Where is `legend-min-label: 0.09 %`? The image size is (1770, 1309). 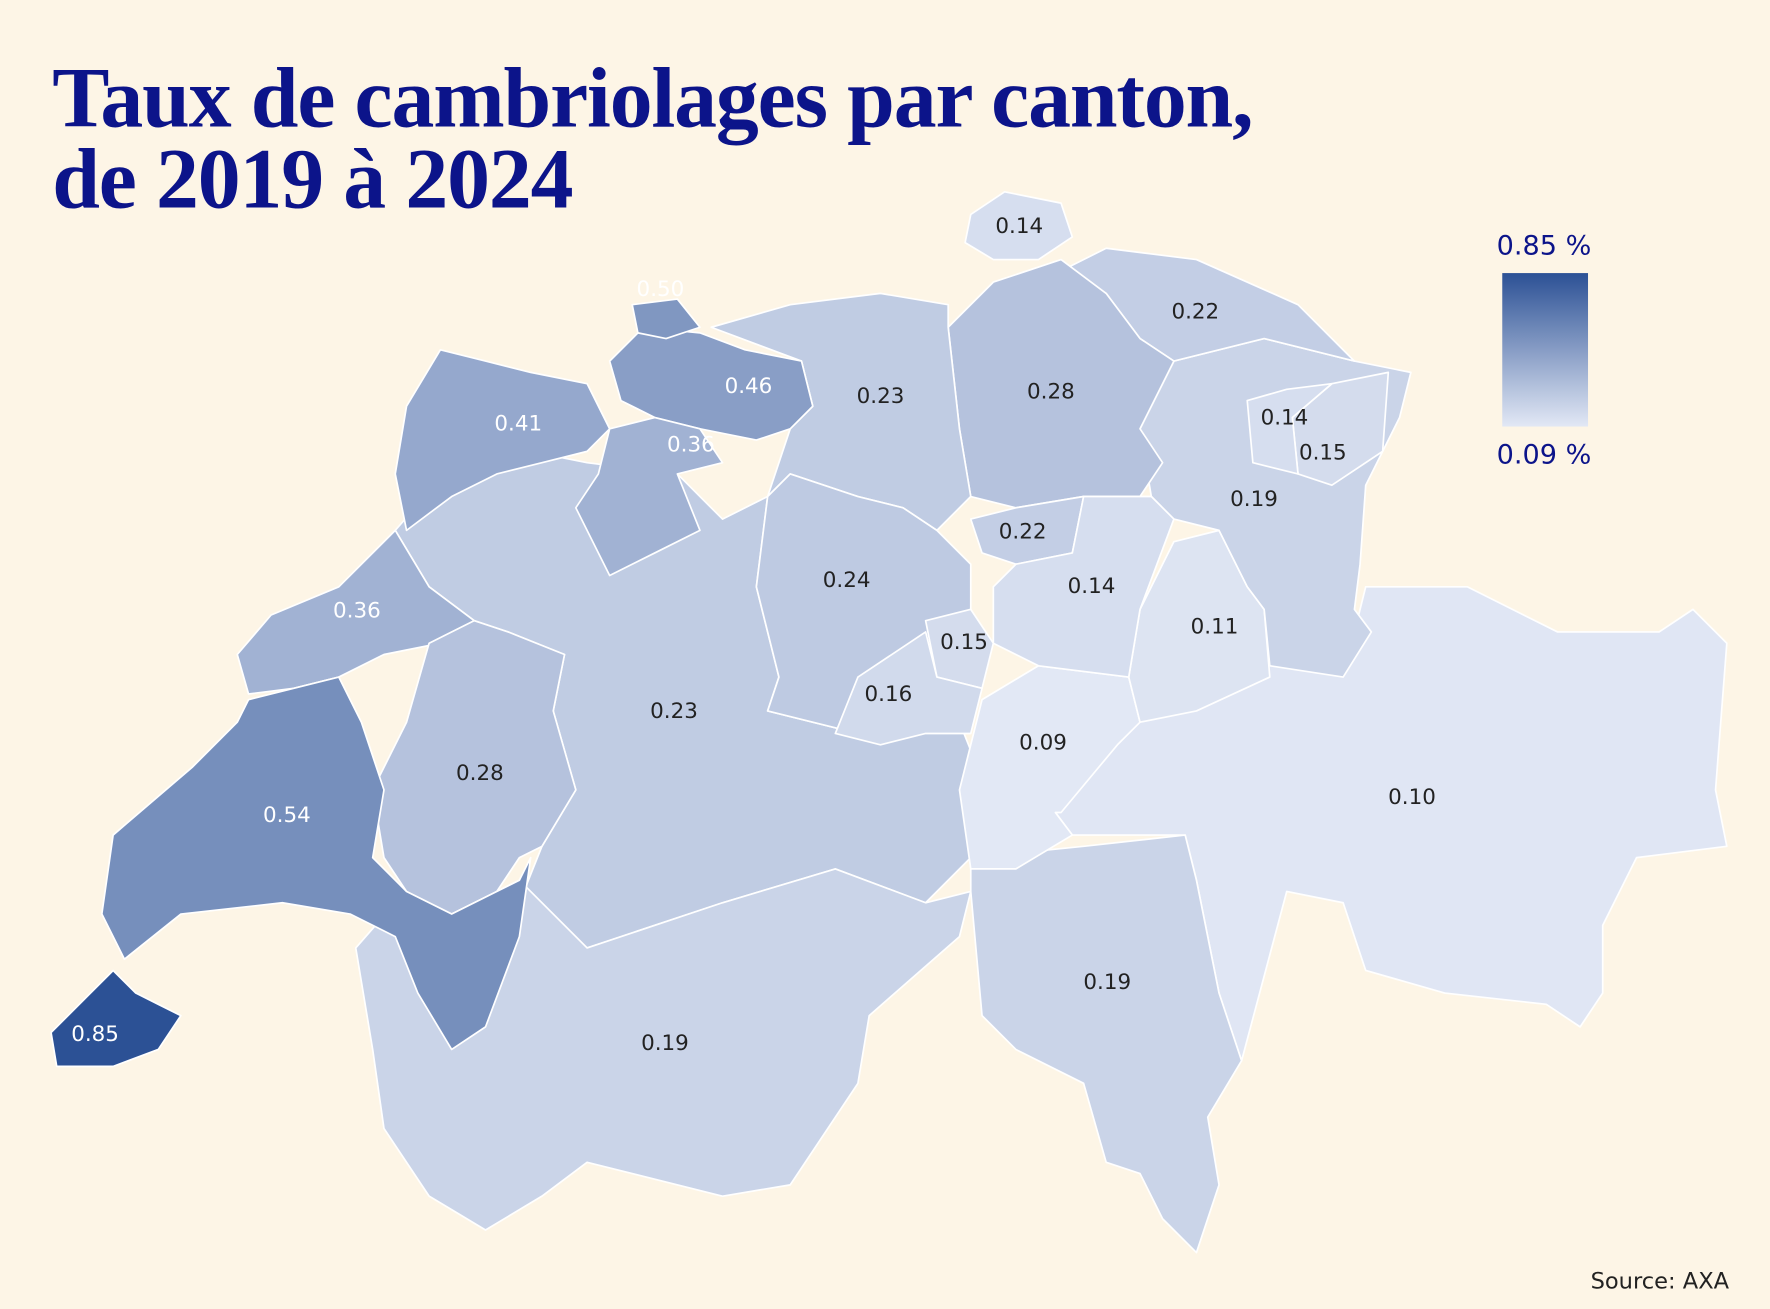
legend-min-label: 0.09 % is located at coordinates (1544, 454).